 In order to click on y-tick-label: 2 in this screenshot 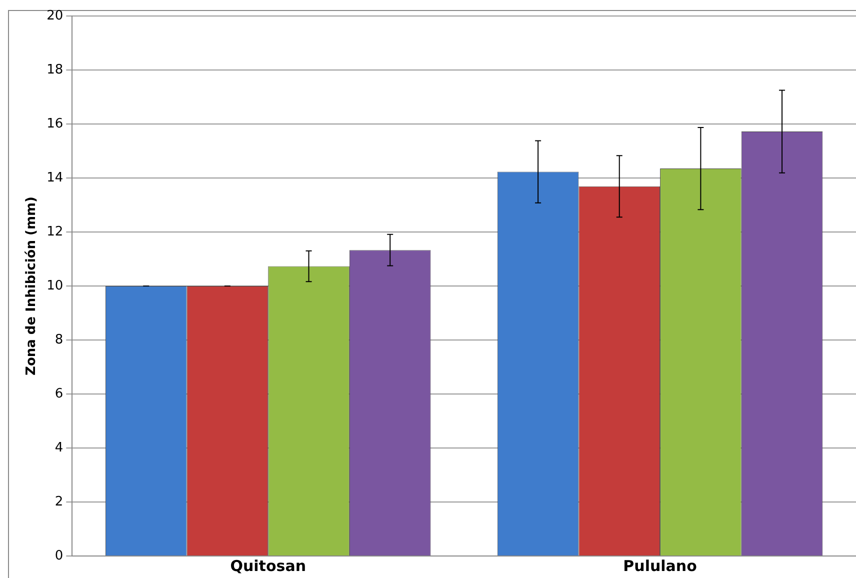, I will do `click(59, 502)`.